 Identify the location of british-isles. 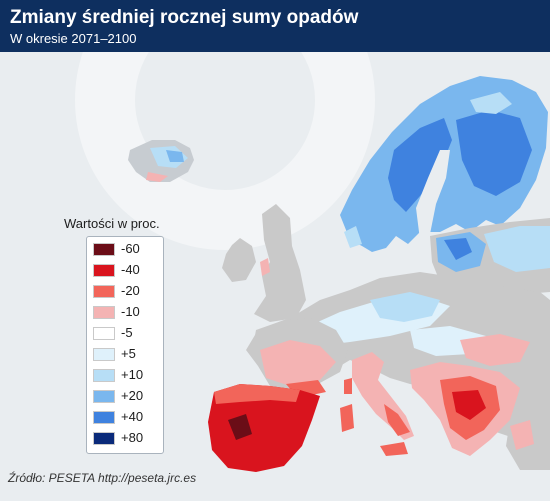
(264, 263).